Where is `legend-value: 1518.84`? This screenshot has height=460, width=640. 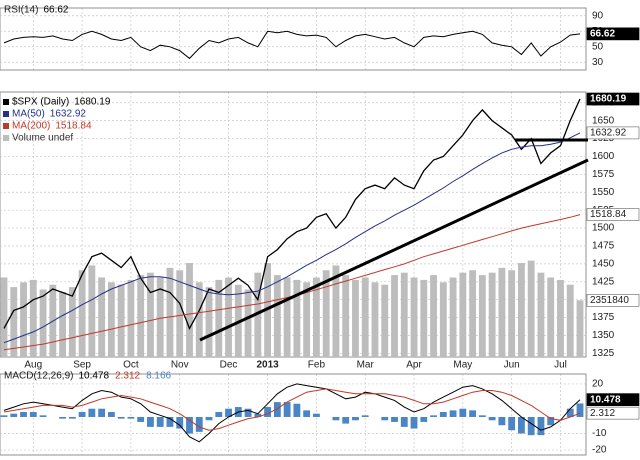 legend-value: 1518.84 is located at coordinates (73, 126).